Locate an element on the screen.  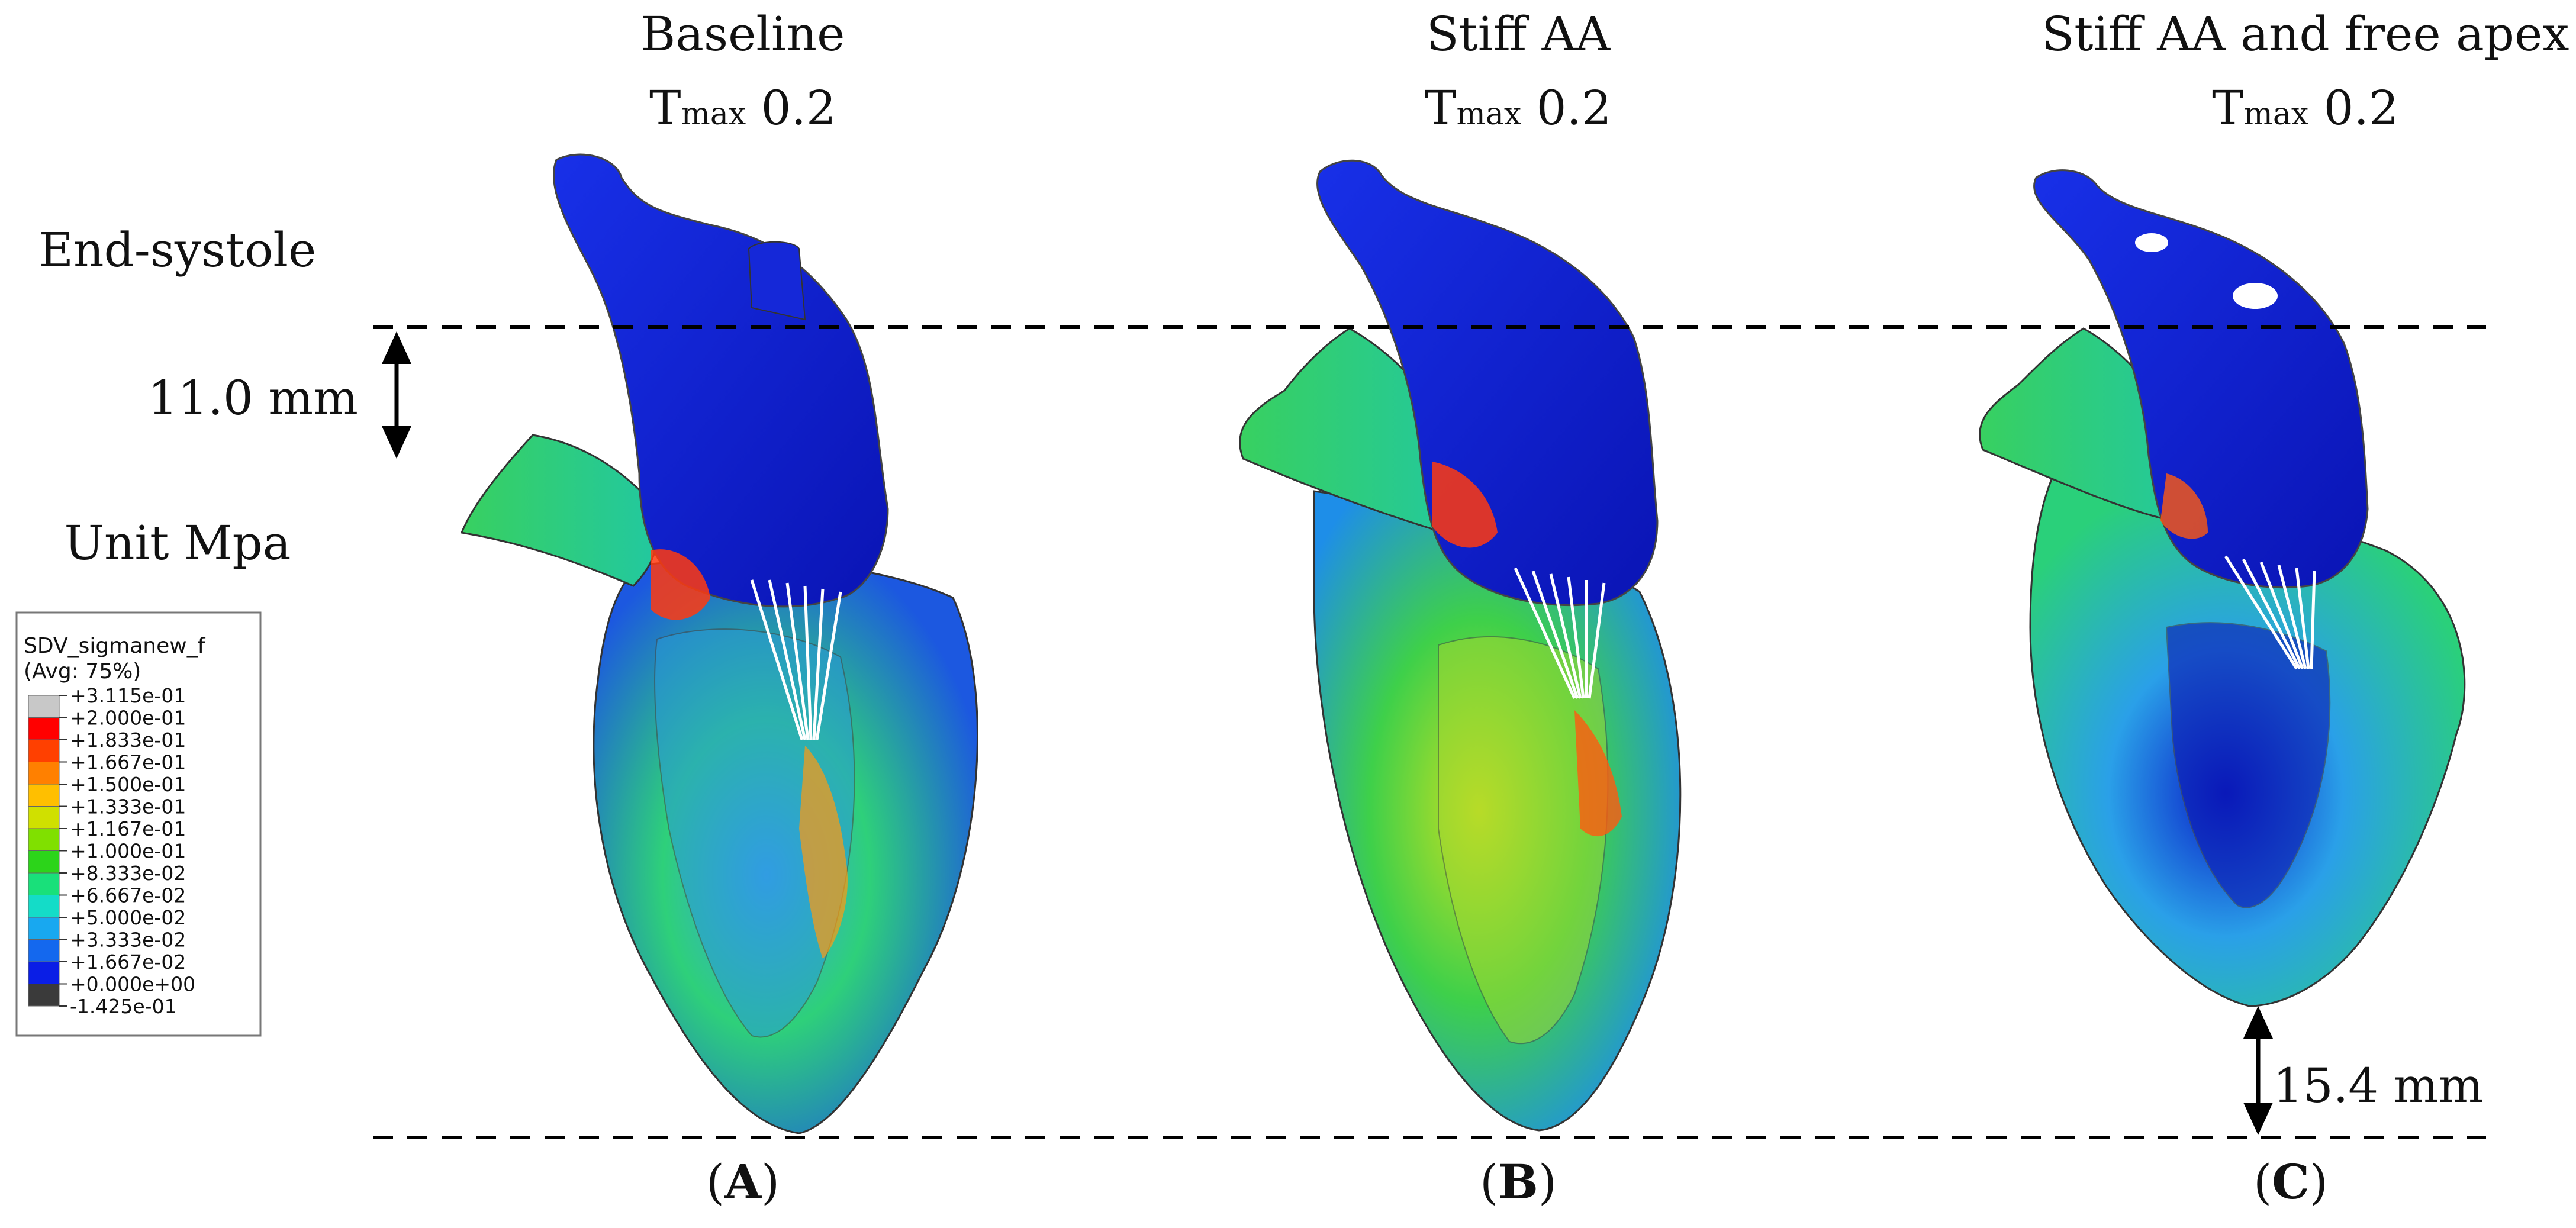
panel-label-letter: A is located at coordinates (743, 1182).